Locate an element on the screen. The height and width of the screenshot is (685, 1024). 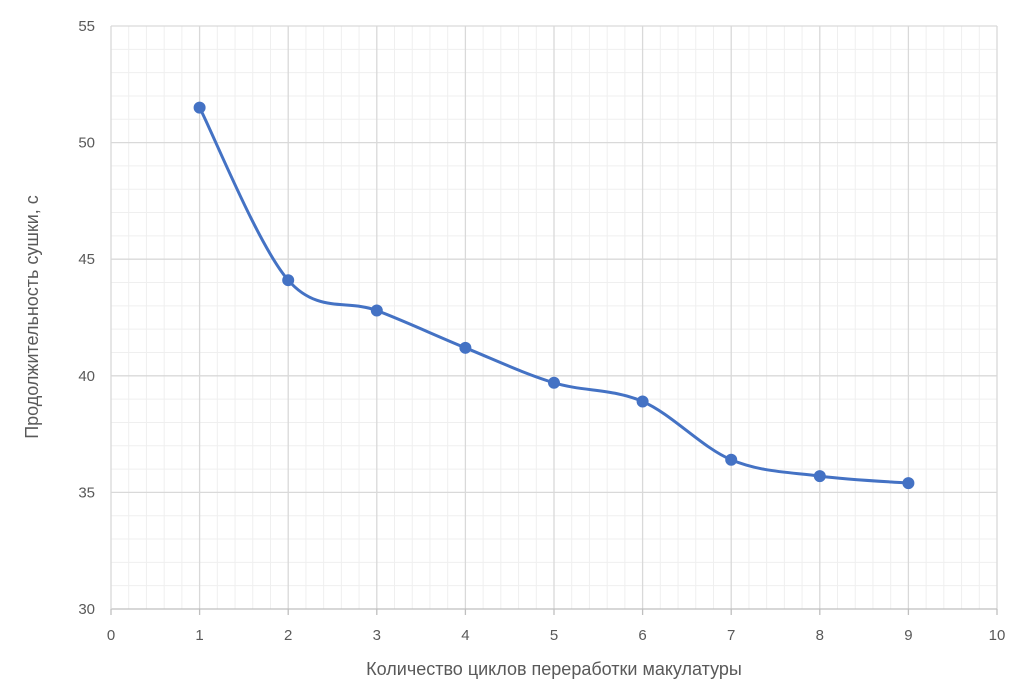
x-tick-label: 1 is located at coordinates (199, 635).